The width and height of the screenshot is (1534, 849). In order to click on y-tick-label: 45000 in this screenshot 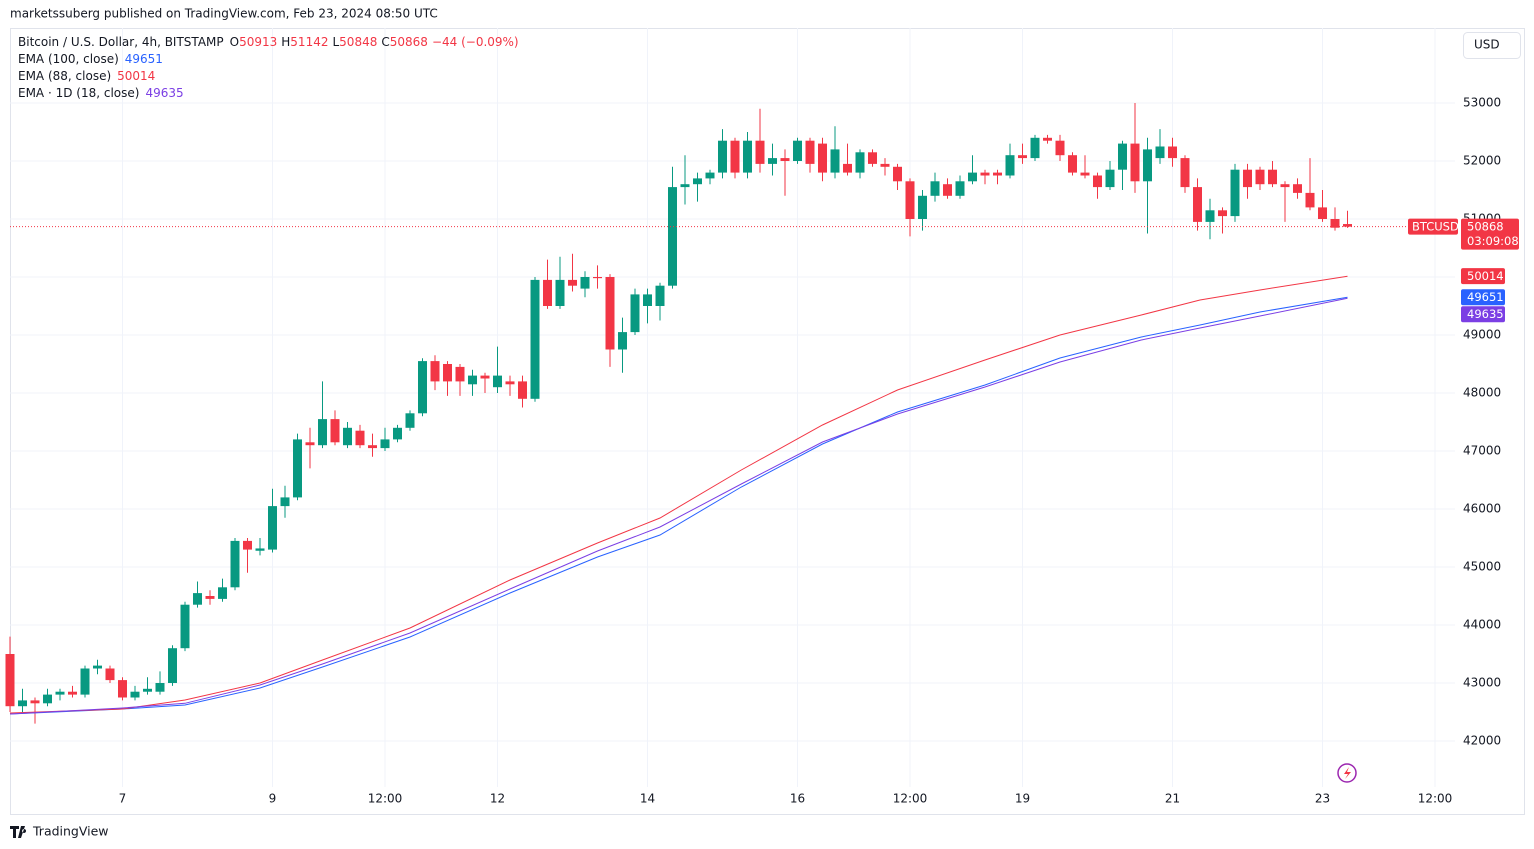, I will do `click(1482, 567)`.